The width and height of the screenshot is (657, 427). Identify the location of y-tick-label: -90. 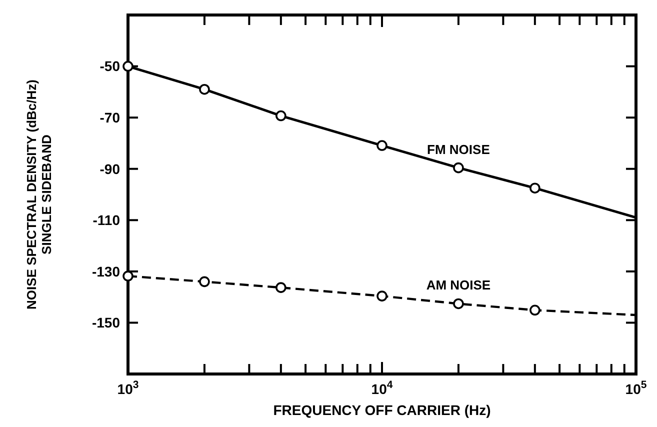
(110, 168).